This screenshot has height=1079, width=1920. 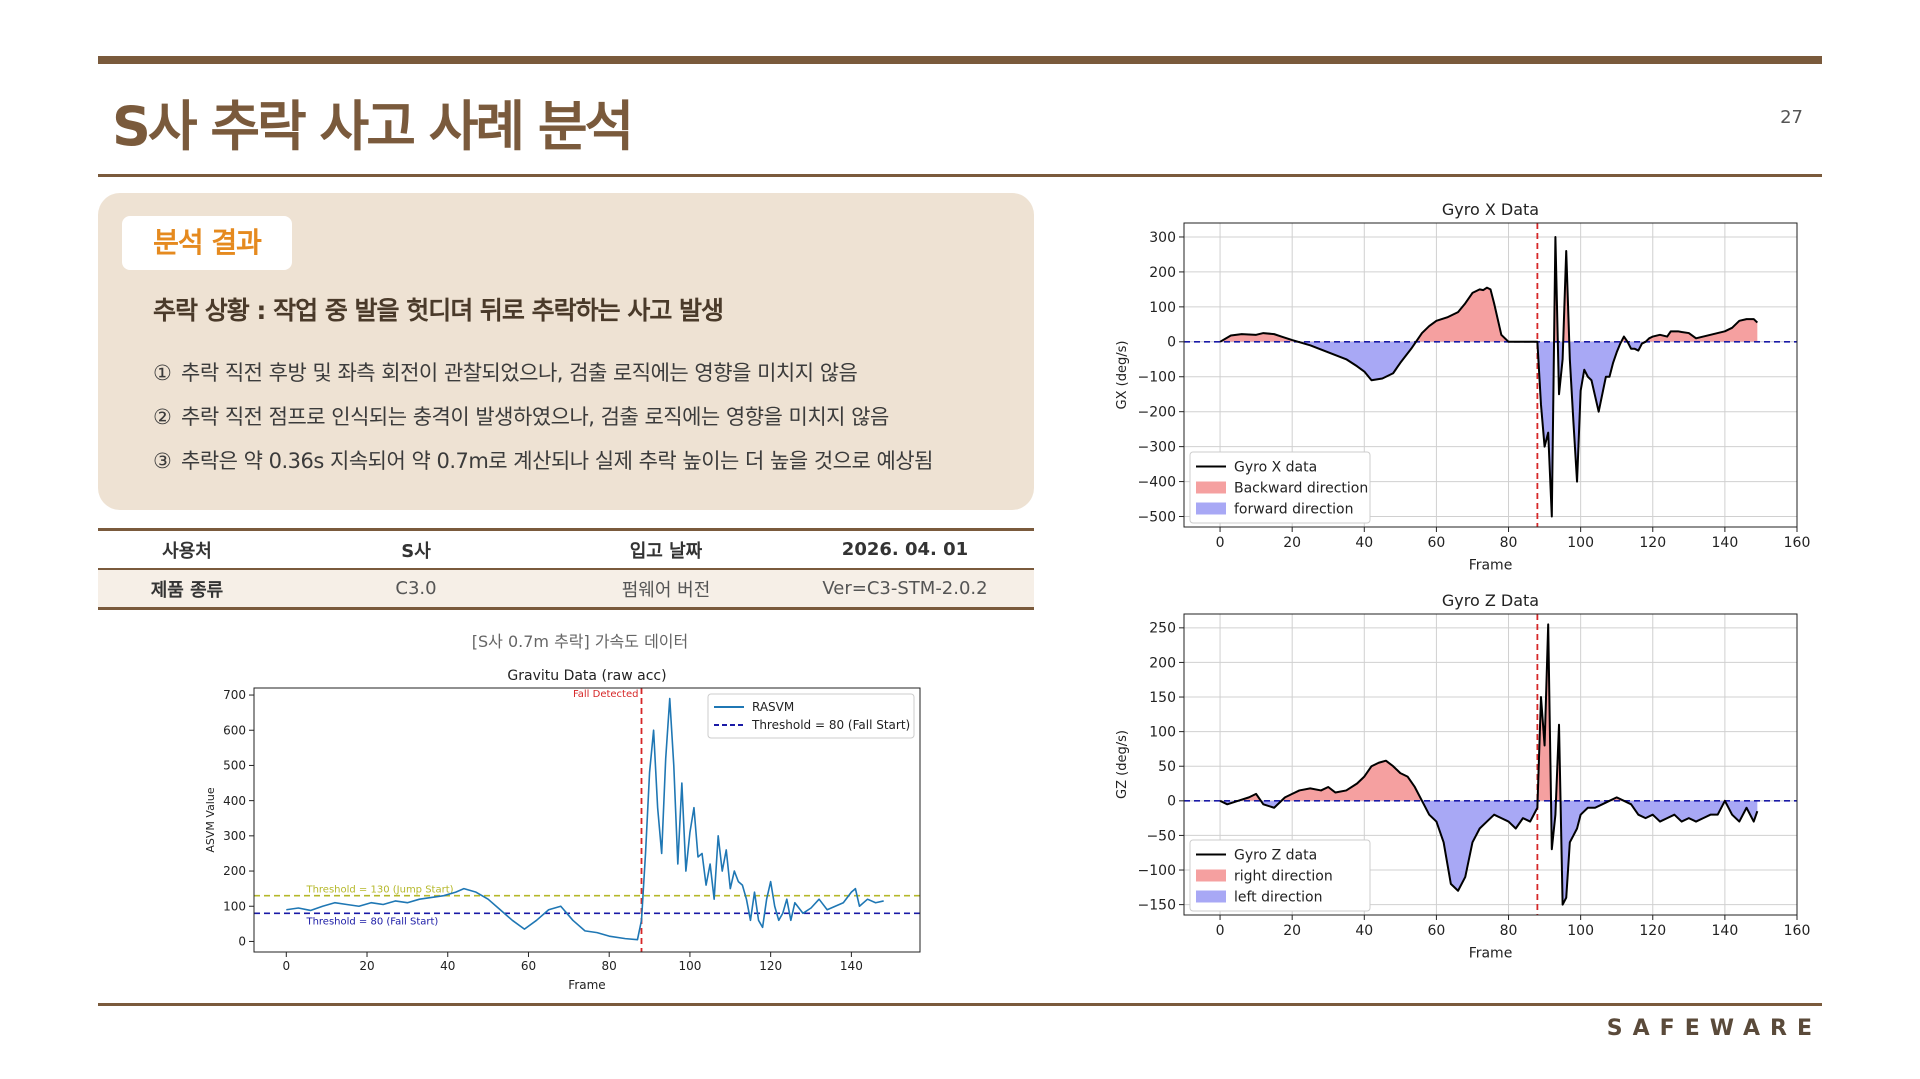 I want to click on spec-label-product: 제품 종류, so click(x=187, y=589).